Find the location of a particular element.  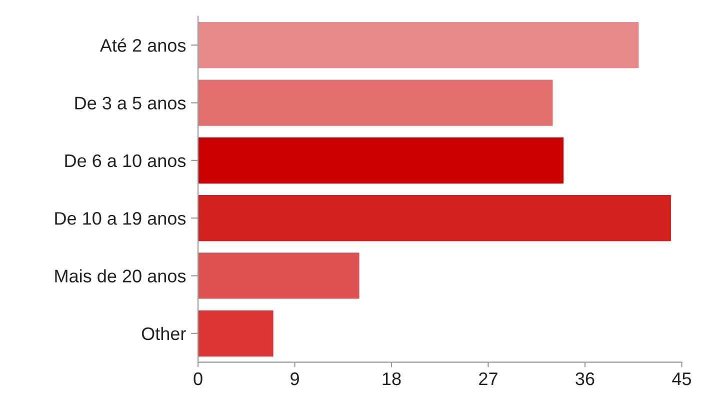

x-tick-label: 9 is located at coordinates (294, 379).